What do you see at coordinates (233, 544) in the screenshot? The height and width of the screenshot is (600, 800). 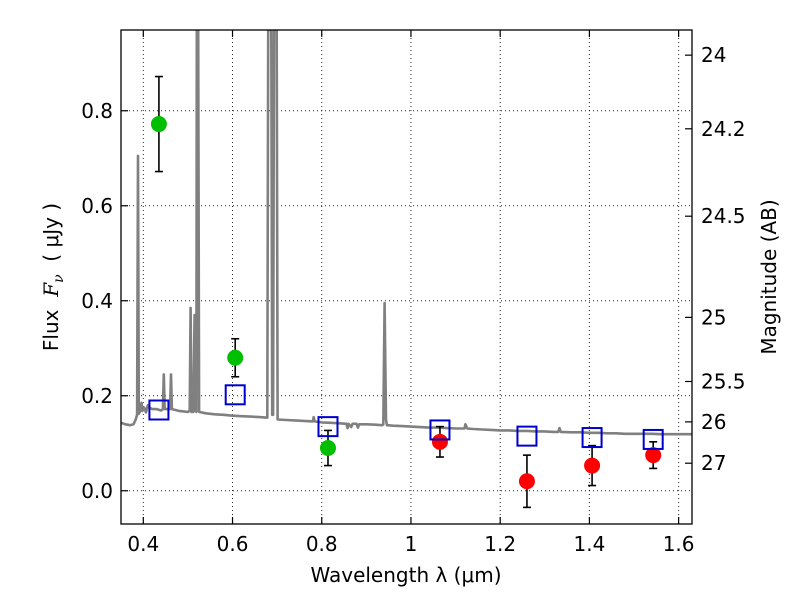 I see `x-tick-label: 0.6` at bounding box center [233, 544].